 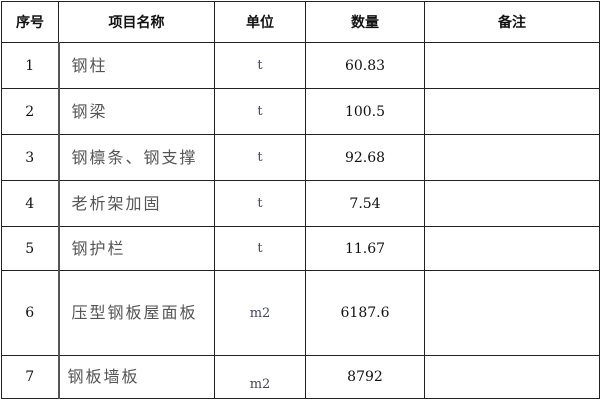 I want to click on header-row: 序号 项目名称 单位 数量 备注, so click(x=300, y=22).